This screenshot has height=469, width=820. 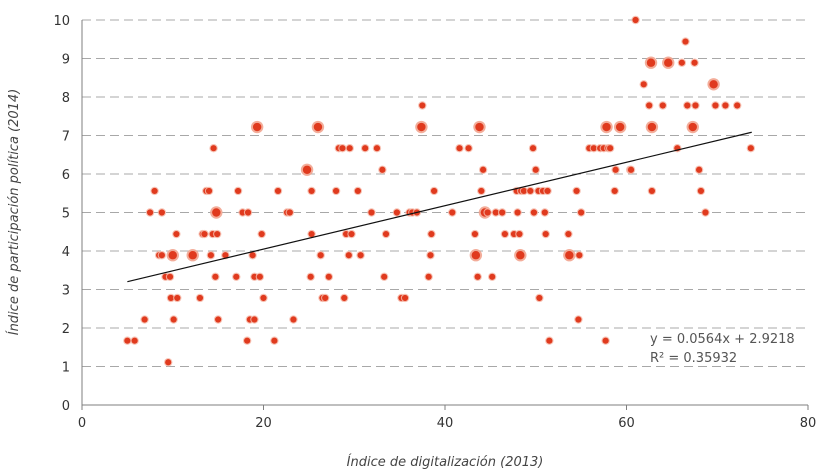 What do you see at coordinates (693, 358) in the screenshot?
I see `trendline-r2: R² = 0.35932` at bounding box center [693, 358].